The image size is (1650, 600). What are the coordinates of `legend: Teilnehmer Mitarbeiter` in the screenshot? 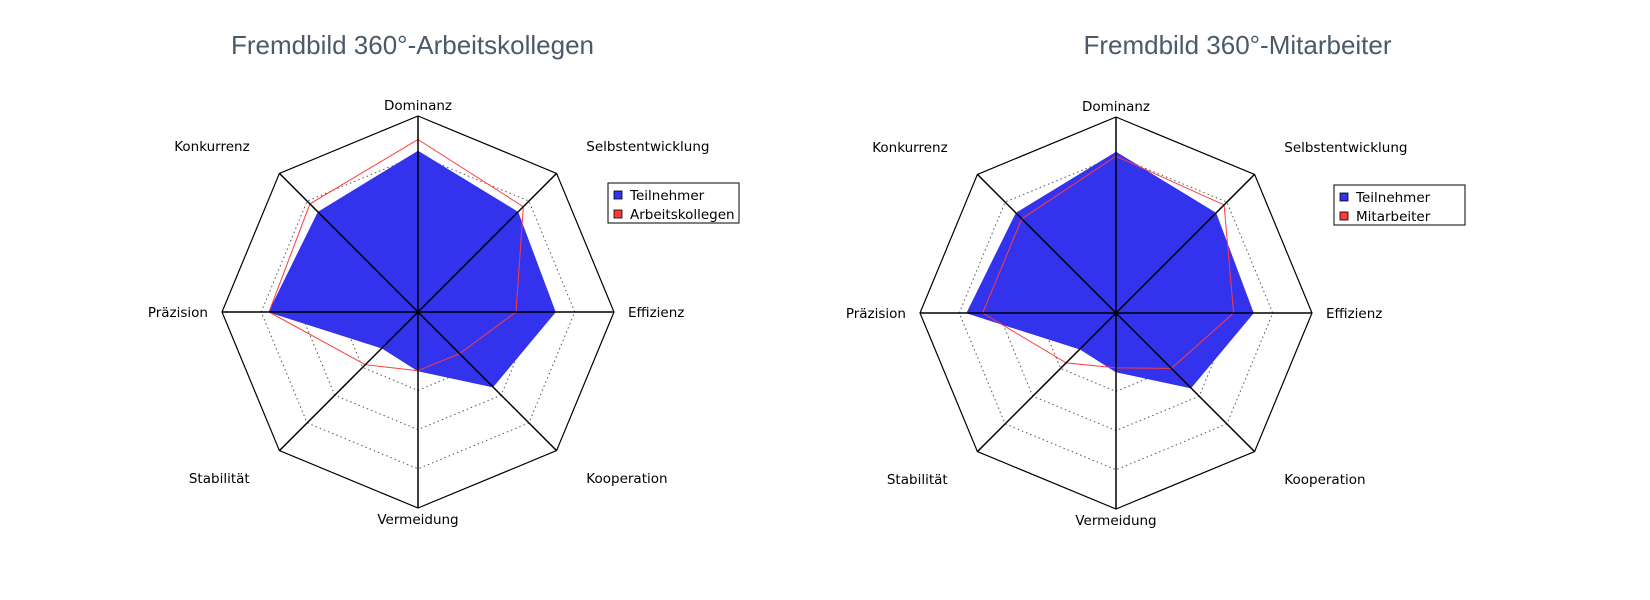 It's located at (1399, 205).